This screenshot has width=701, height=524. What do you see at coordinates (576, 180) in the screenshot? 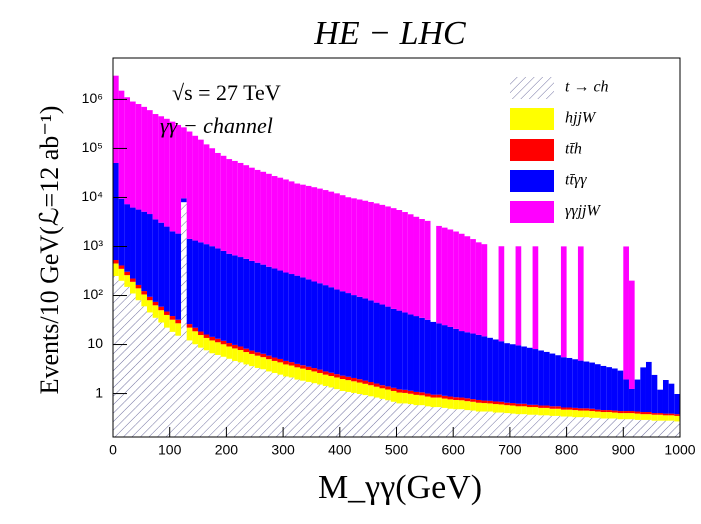
I see `legend-label: tt̄γγ` at bounding box center [576, 180].